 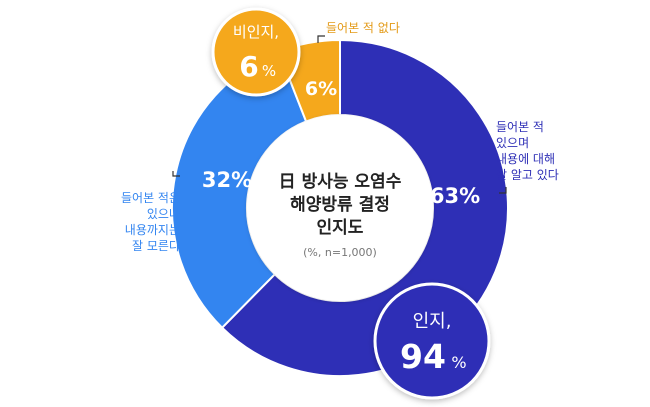 I want to click on center-note: (%, n=1,000), so click(x=340, y=252).